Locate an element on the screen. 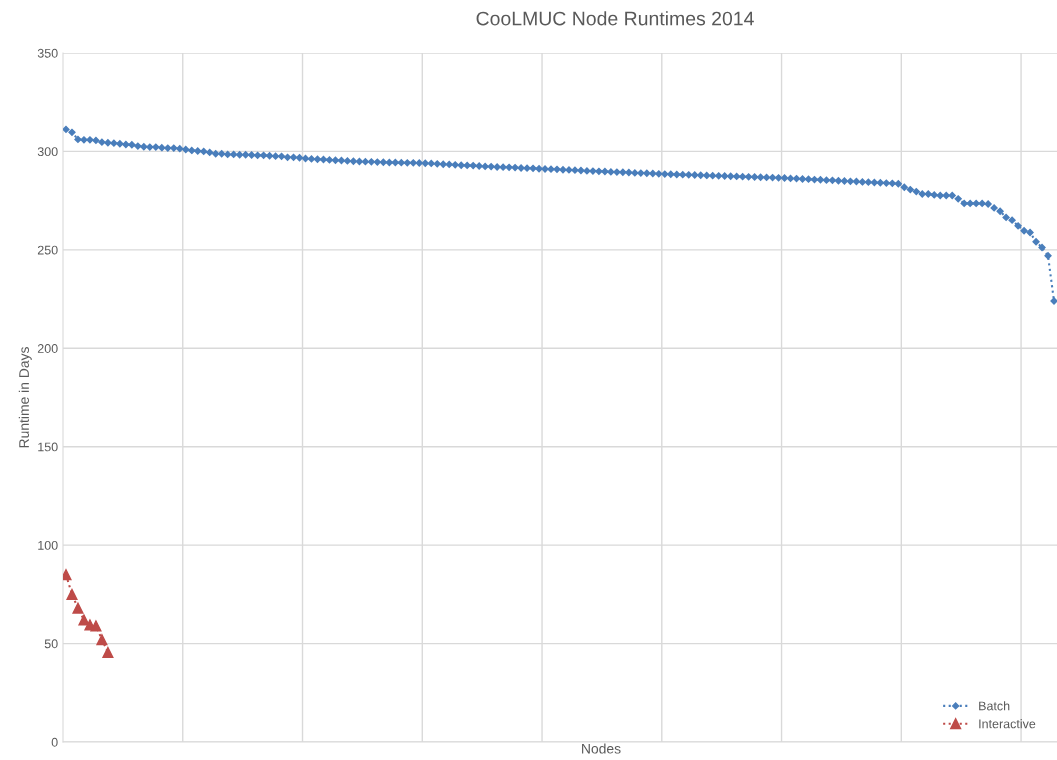  y-axis-title: Runtime in Days is located at coordinates (25, 397).